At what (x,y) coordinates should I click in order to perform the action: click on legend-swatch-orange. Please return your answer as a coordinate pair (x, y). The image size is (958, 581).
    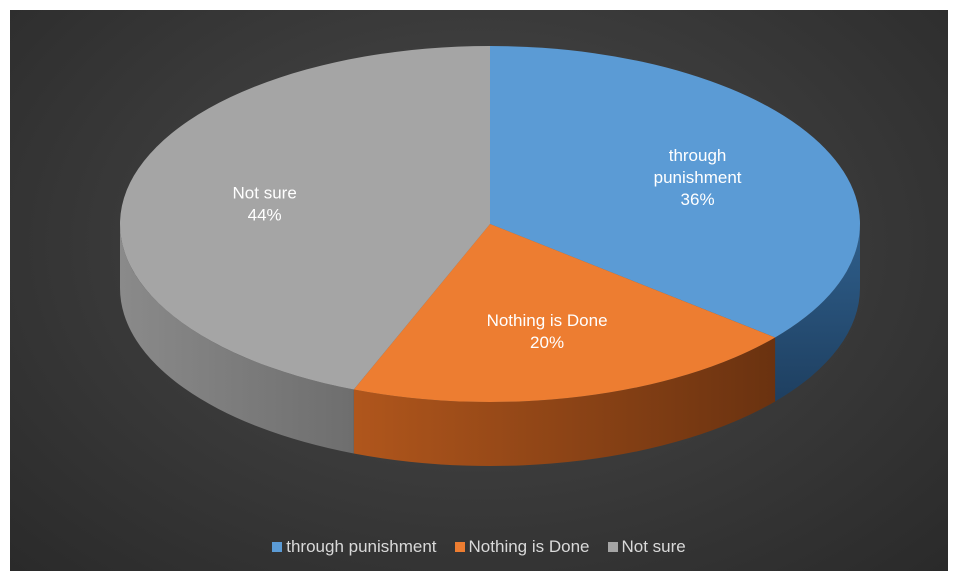
    Looking at the image, I should click on (459, 547).